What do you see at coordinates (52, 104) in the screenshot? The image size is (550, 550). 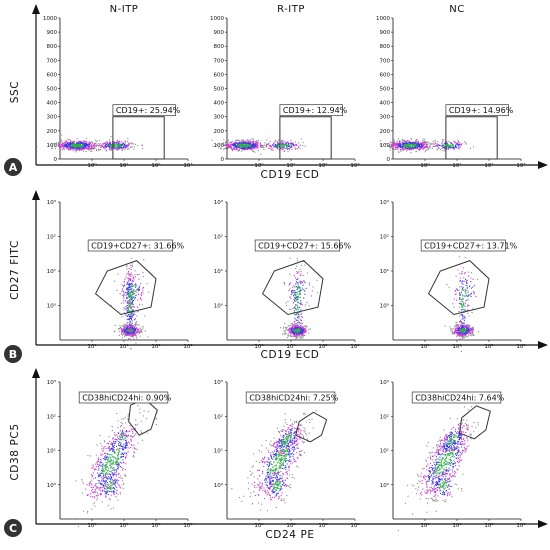 I see `y-tick-label: 400` at bounding box center [52, 104].